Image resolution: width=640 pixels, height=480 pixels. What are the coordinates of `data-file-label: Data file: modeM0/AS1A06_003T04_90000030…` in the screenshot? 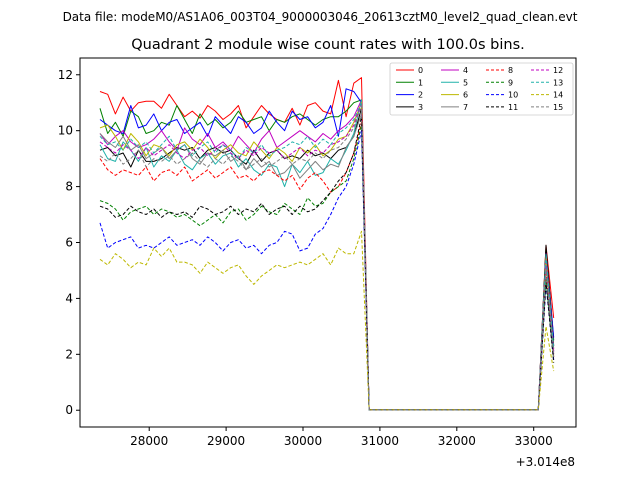 It's located at (320, 17).